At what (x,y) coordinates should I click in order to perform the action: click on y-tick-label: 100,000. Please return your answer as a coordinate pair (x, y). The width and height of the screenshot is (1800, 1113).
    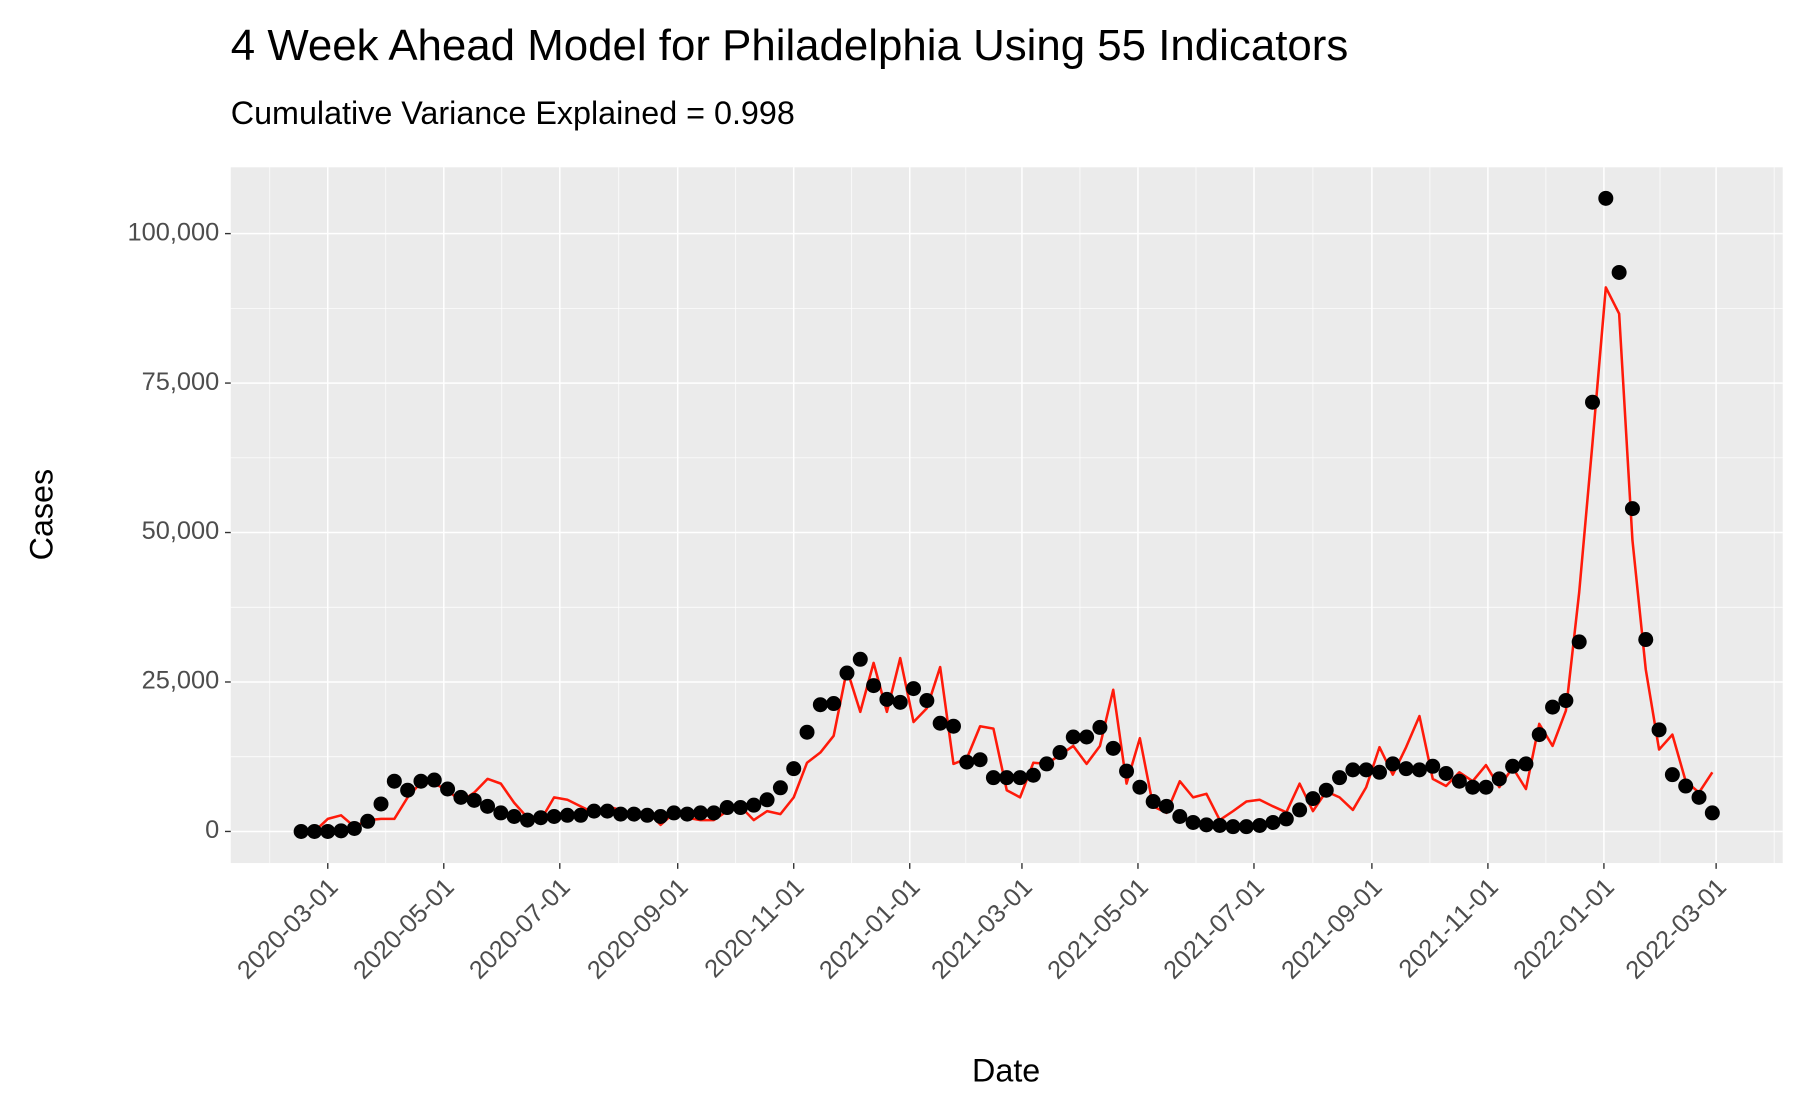
    Looking at the image, I should click on (173, 232).